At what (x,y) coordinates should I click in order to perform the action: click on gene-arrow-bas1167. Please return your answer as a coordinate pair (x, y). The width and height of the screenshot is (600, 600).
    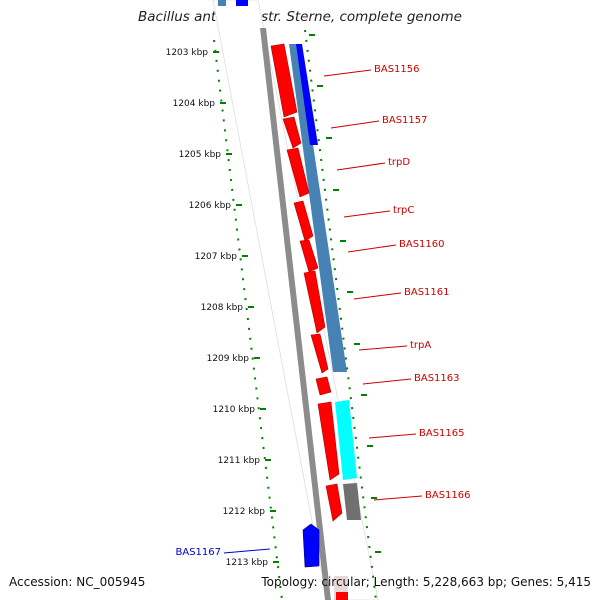
    Looking at the image, I should click on (311, 545).